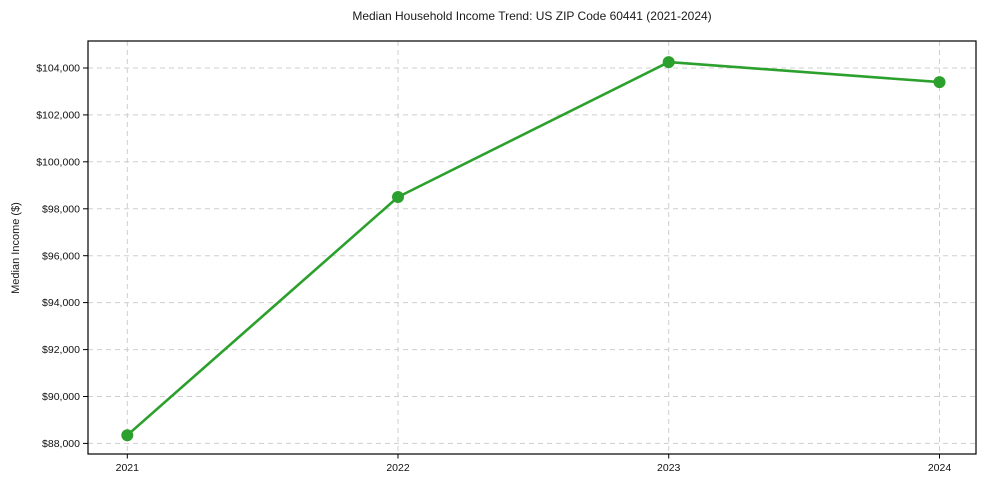 Image resolution: width=989 pixels, height=490 pixels. What do you see at coordinates (127, 435) in the screenshot?
I see `data-point-2021` at bounding box center [127, 435].